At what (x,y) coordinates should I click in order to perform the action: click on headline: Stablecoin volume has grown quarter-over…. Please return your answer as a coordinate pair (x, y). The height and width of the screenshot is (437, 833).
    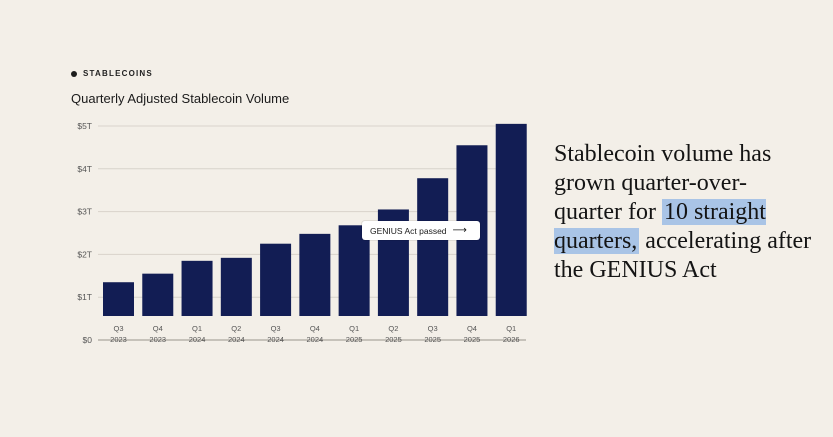
    Looking at the image, I should click on (684, 212).